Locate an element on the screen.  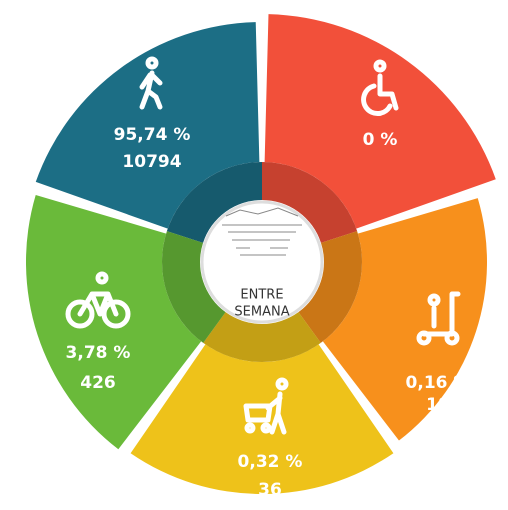
count-label: 10794 is located at coordinates (151, 162).